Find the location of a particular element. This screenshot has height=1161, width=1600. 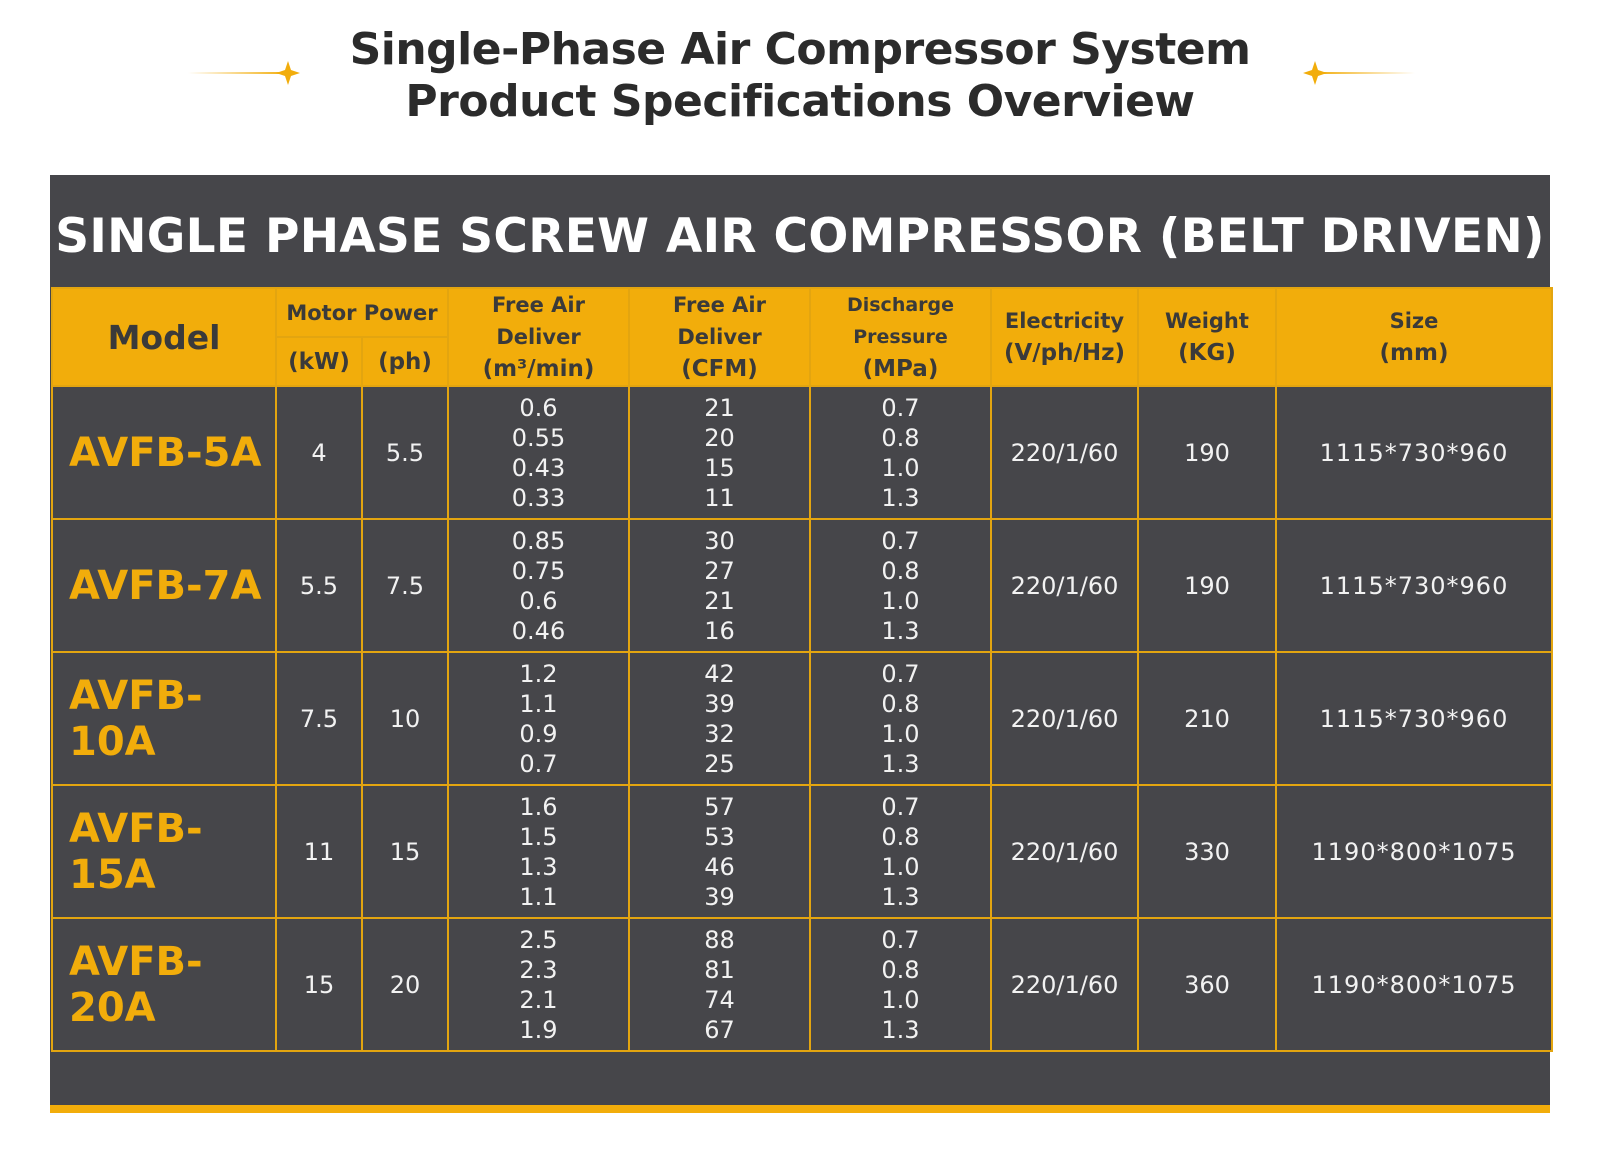

fad-cfm-cell-value: 25 is located at coordinates (719, 763).